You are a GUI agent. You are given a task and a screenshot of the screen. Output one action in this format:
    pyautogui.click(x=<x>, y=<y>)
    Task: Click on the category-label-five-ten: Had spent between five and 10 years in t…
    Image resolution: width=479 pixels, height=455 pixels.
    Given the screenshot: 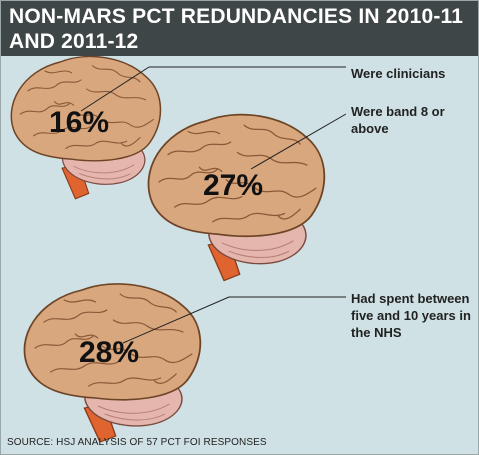 What is the action you would take?
    pyautogui.click(x=411, y=315)
    